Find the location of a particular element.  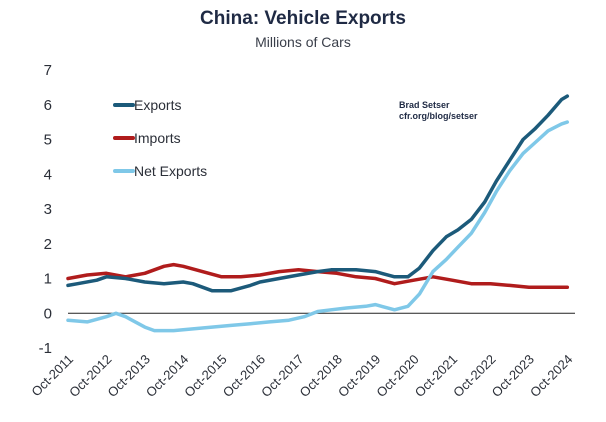

y-tick-label: 5 is located at coordinates (48, 140).